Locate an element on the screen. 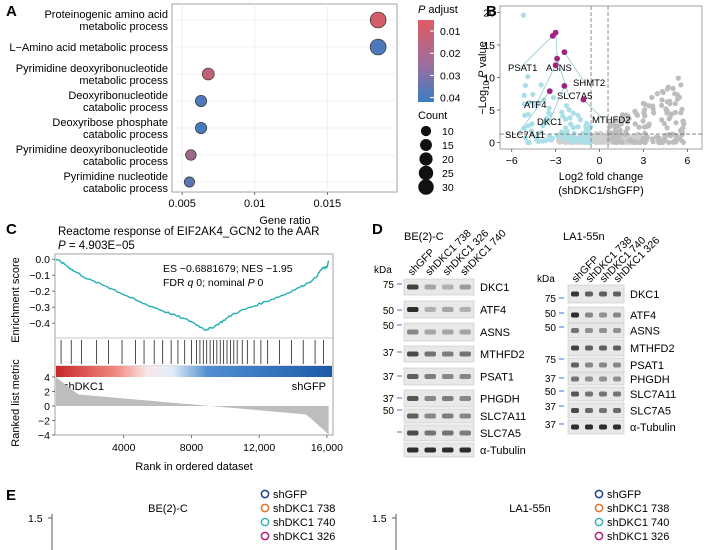  panel-a-x-label: Gene ratio is located at coordinates (284, 221).